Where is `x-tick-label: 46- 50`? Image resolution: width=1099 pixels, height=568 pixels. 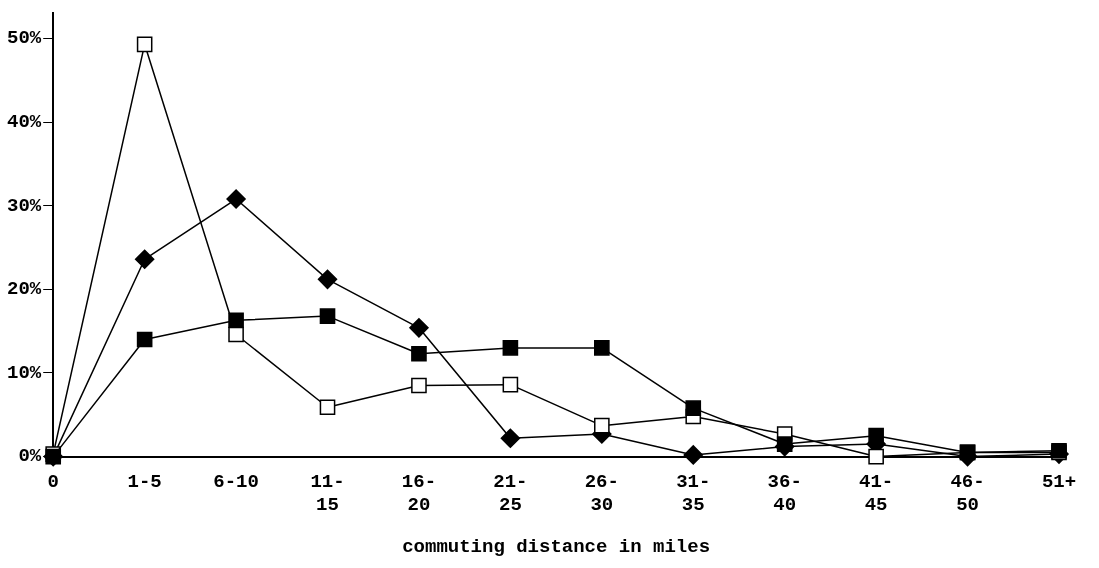 x-tick-label: 46- 50 is located at coordinates (967, 493).